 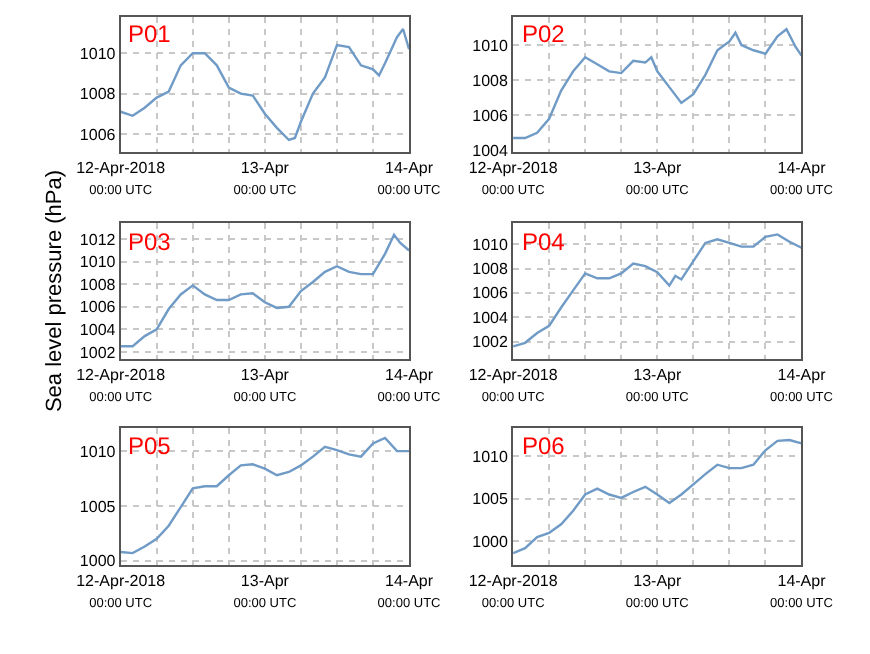 What do you see at coordinates (98, 239) in the screenshot?
I see `y-tick-label: 1012` at bounding box center [98, 239].